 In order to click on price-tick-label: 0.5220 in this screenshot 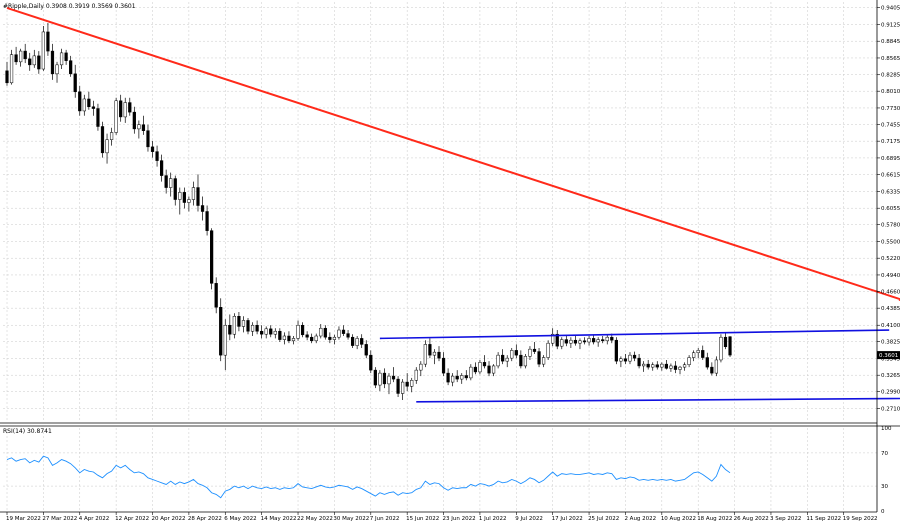, I will do `click(890, 259)`.